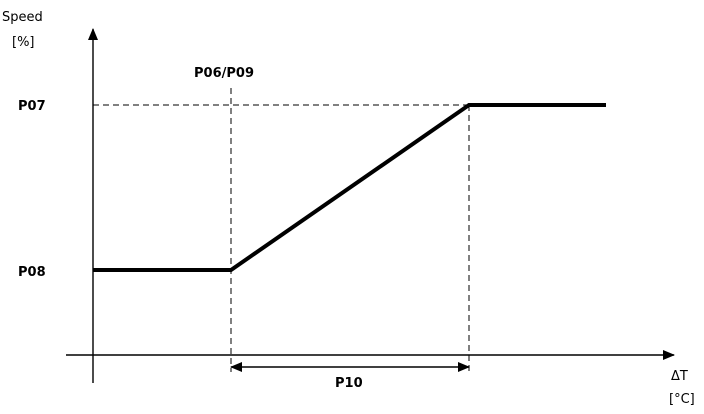 This screenshot has width=704, height=414. I want to click on y-axis-title: Speed, so click(22, 17).